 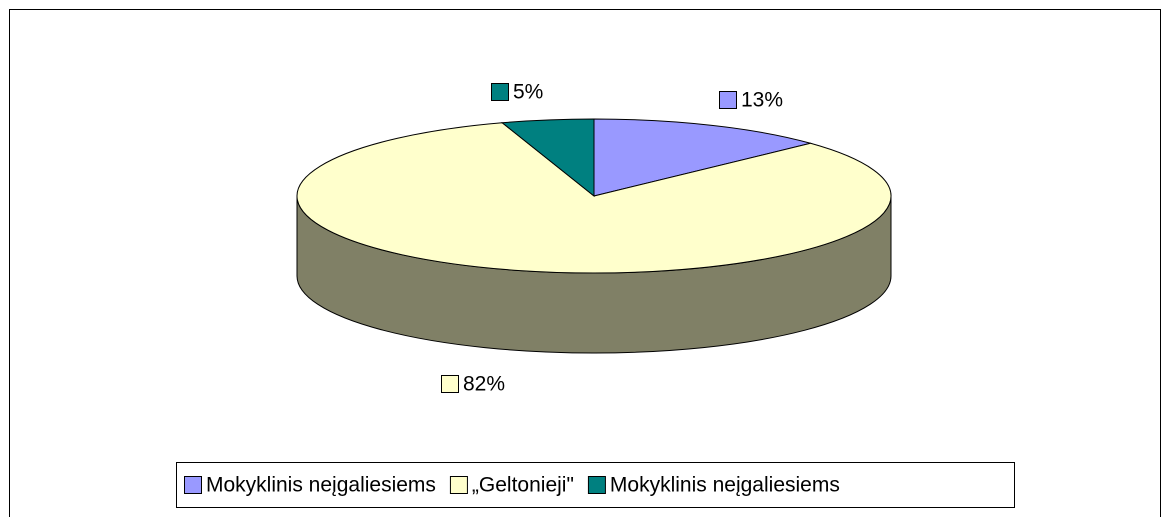 What do you see at coordinates (528, 92) in the screenshot?
I see `data-label: 5%` at bounding box center [528, 92].